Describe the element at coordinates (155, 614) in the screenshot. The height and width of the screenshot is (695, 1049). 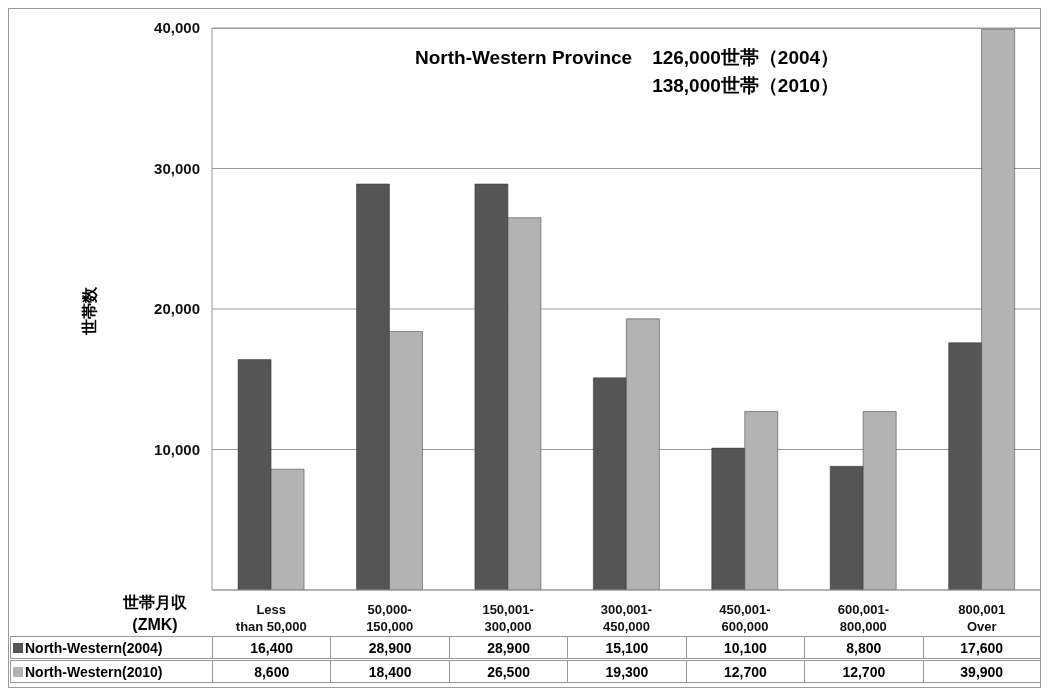
I see `x-axis-title: 世帯月収 (ZMK)` at that location.